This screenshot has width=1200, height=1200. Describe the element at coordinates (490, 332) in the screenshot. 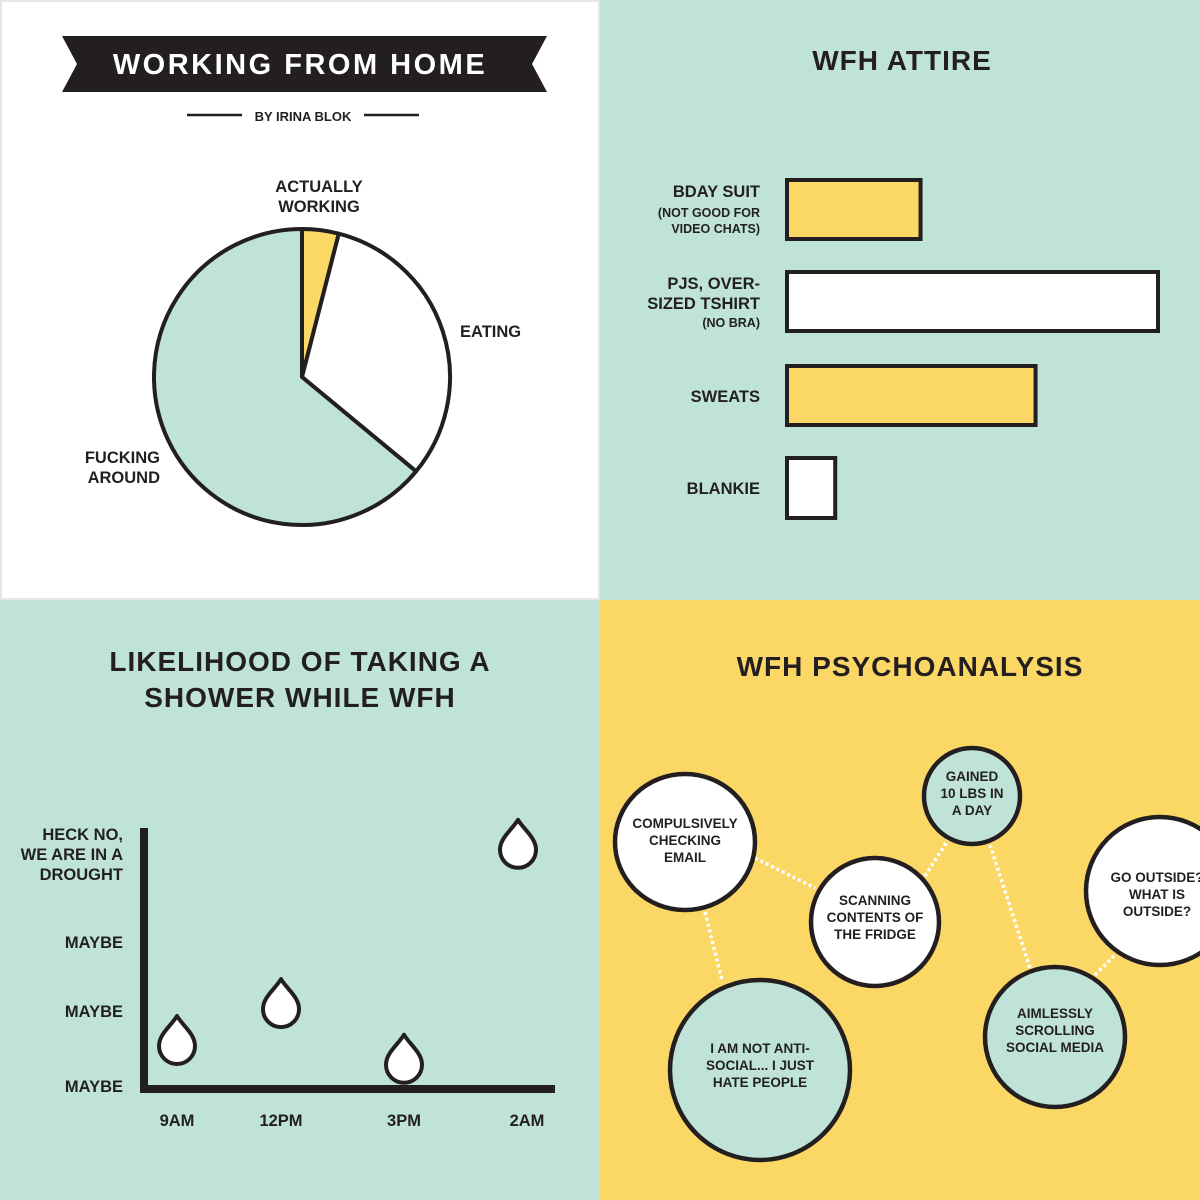

I see `pie-slice-label: EATING` at that location.